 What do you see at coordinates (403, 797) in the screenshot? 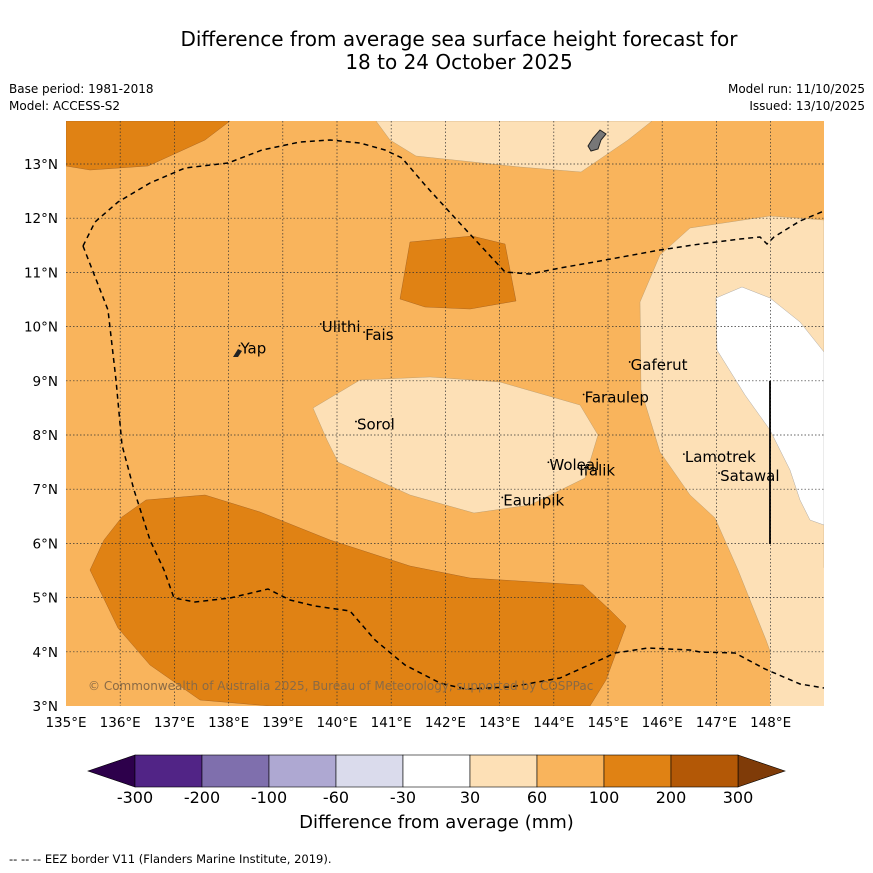
I see `colorbar-tick-label: -30` at bounding box center [403, 797].